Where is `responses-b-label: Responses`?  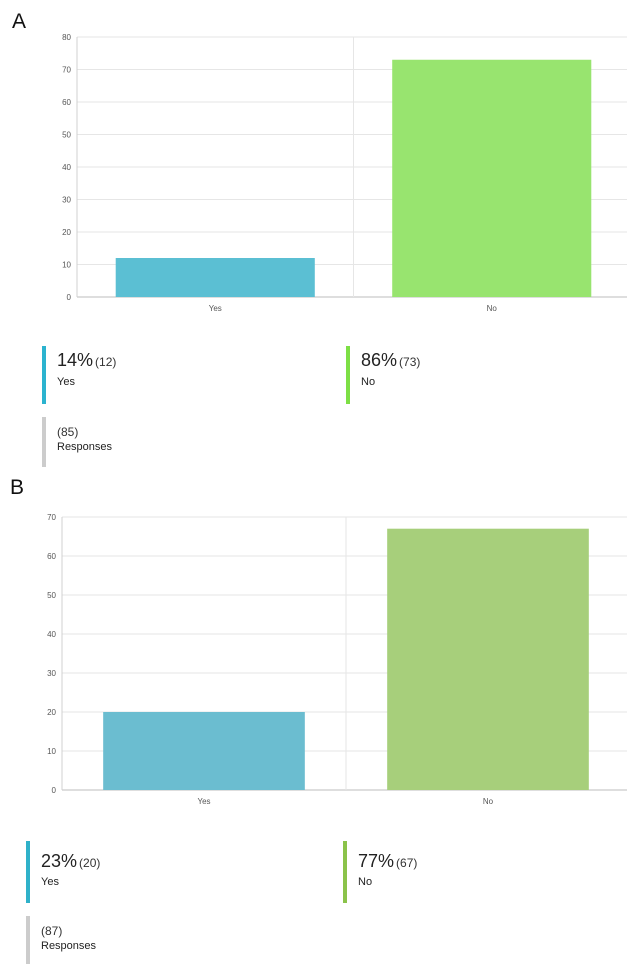
responses-b-label: Responses is located at coordinates (69, 946).